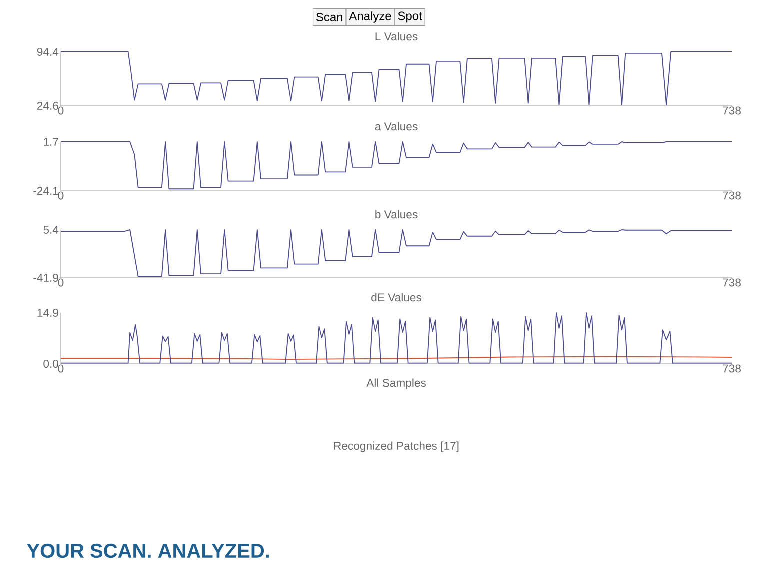 Image resolution: width=762 pixels, height=579 pixels. I want to click on y-tick-label: -24.1, so click(46, 191).